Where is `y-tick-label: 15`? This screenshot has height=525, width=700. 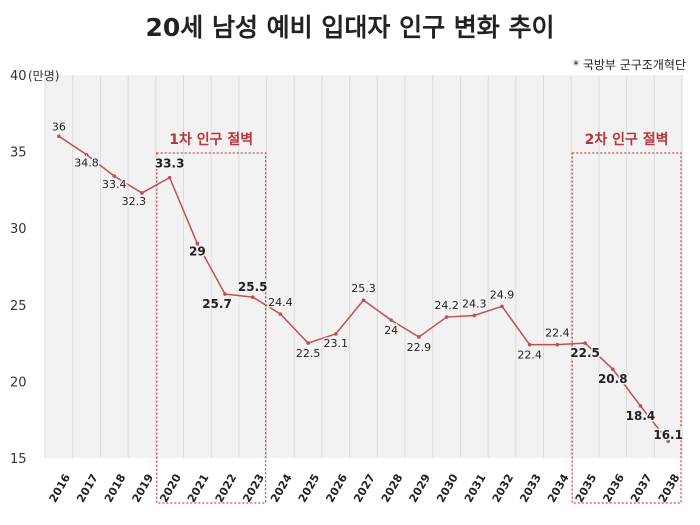 y-tick-label: 15 is located at coordinates (18, 459).